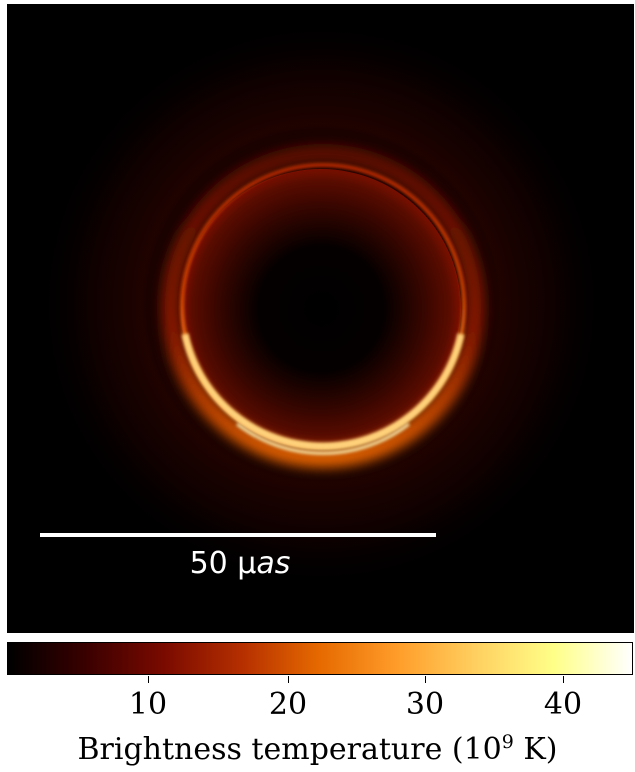  I want to click on colorbar-ticks, so click(320, 682).